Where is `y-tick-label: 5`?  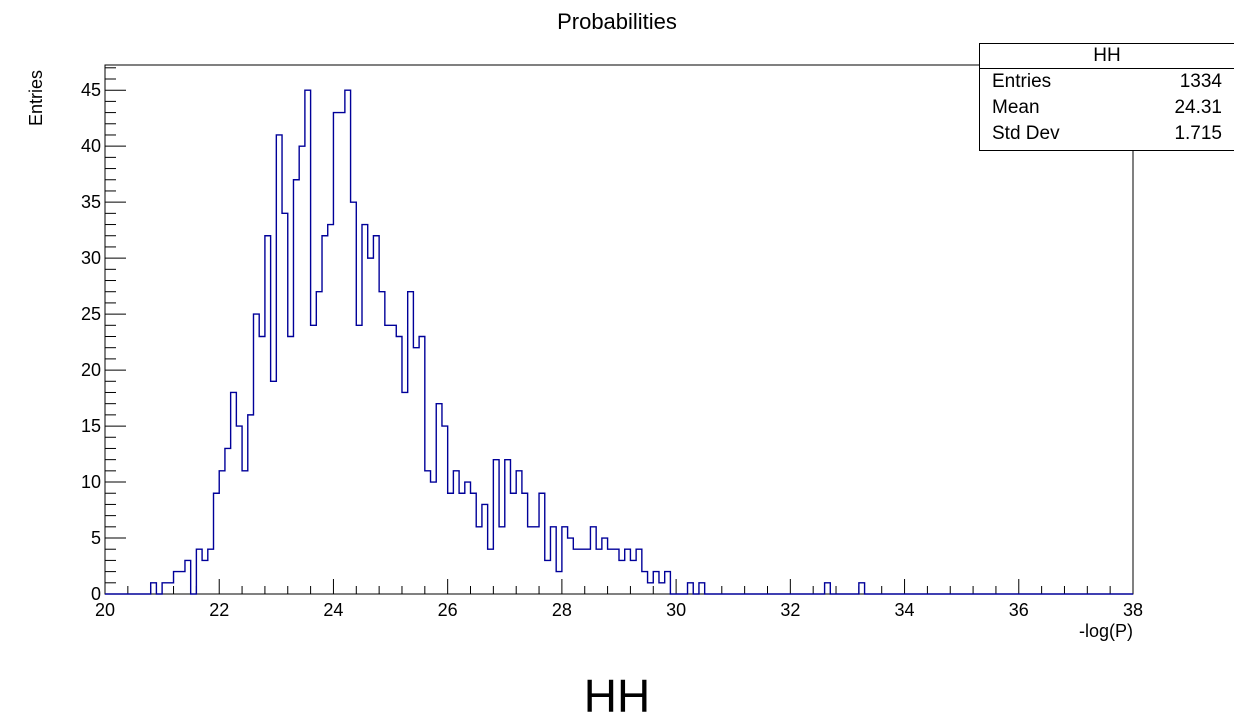 y-tick-label: 5 is located at coordinates (96, 538).